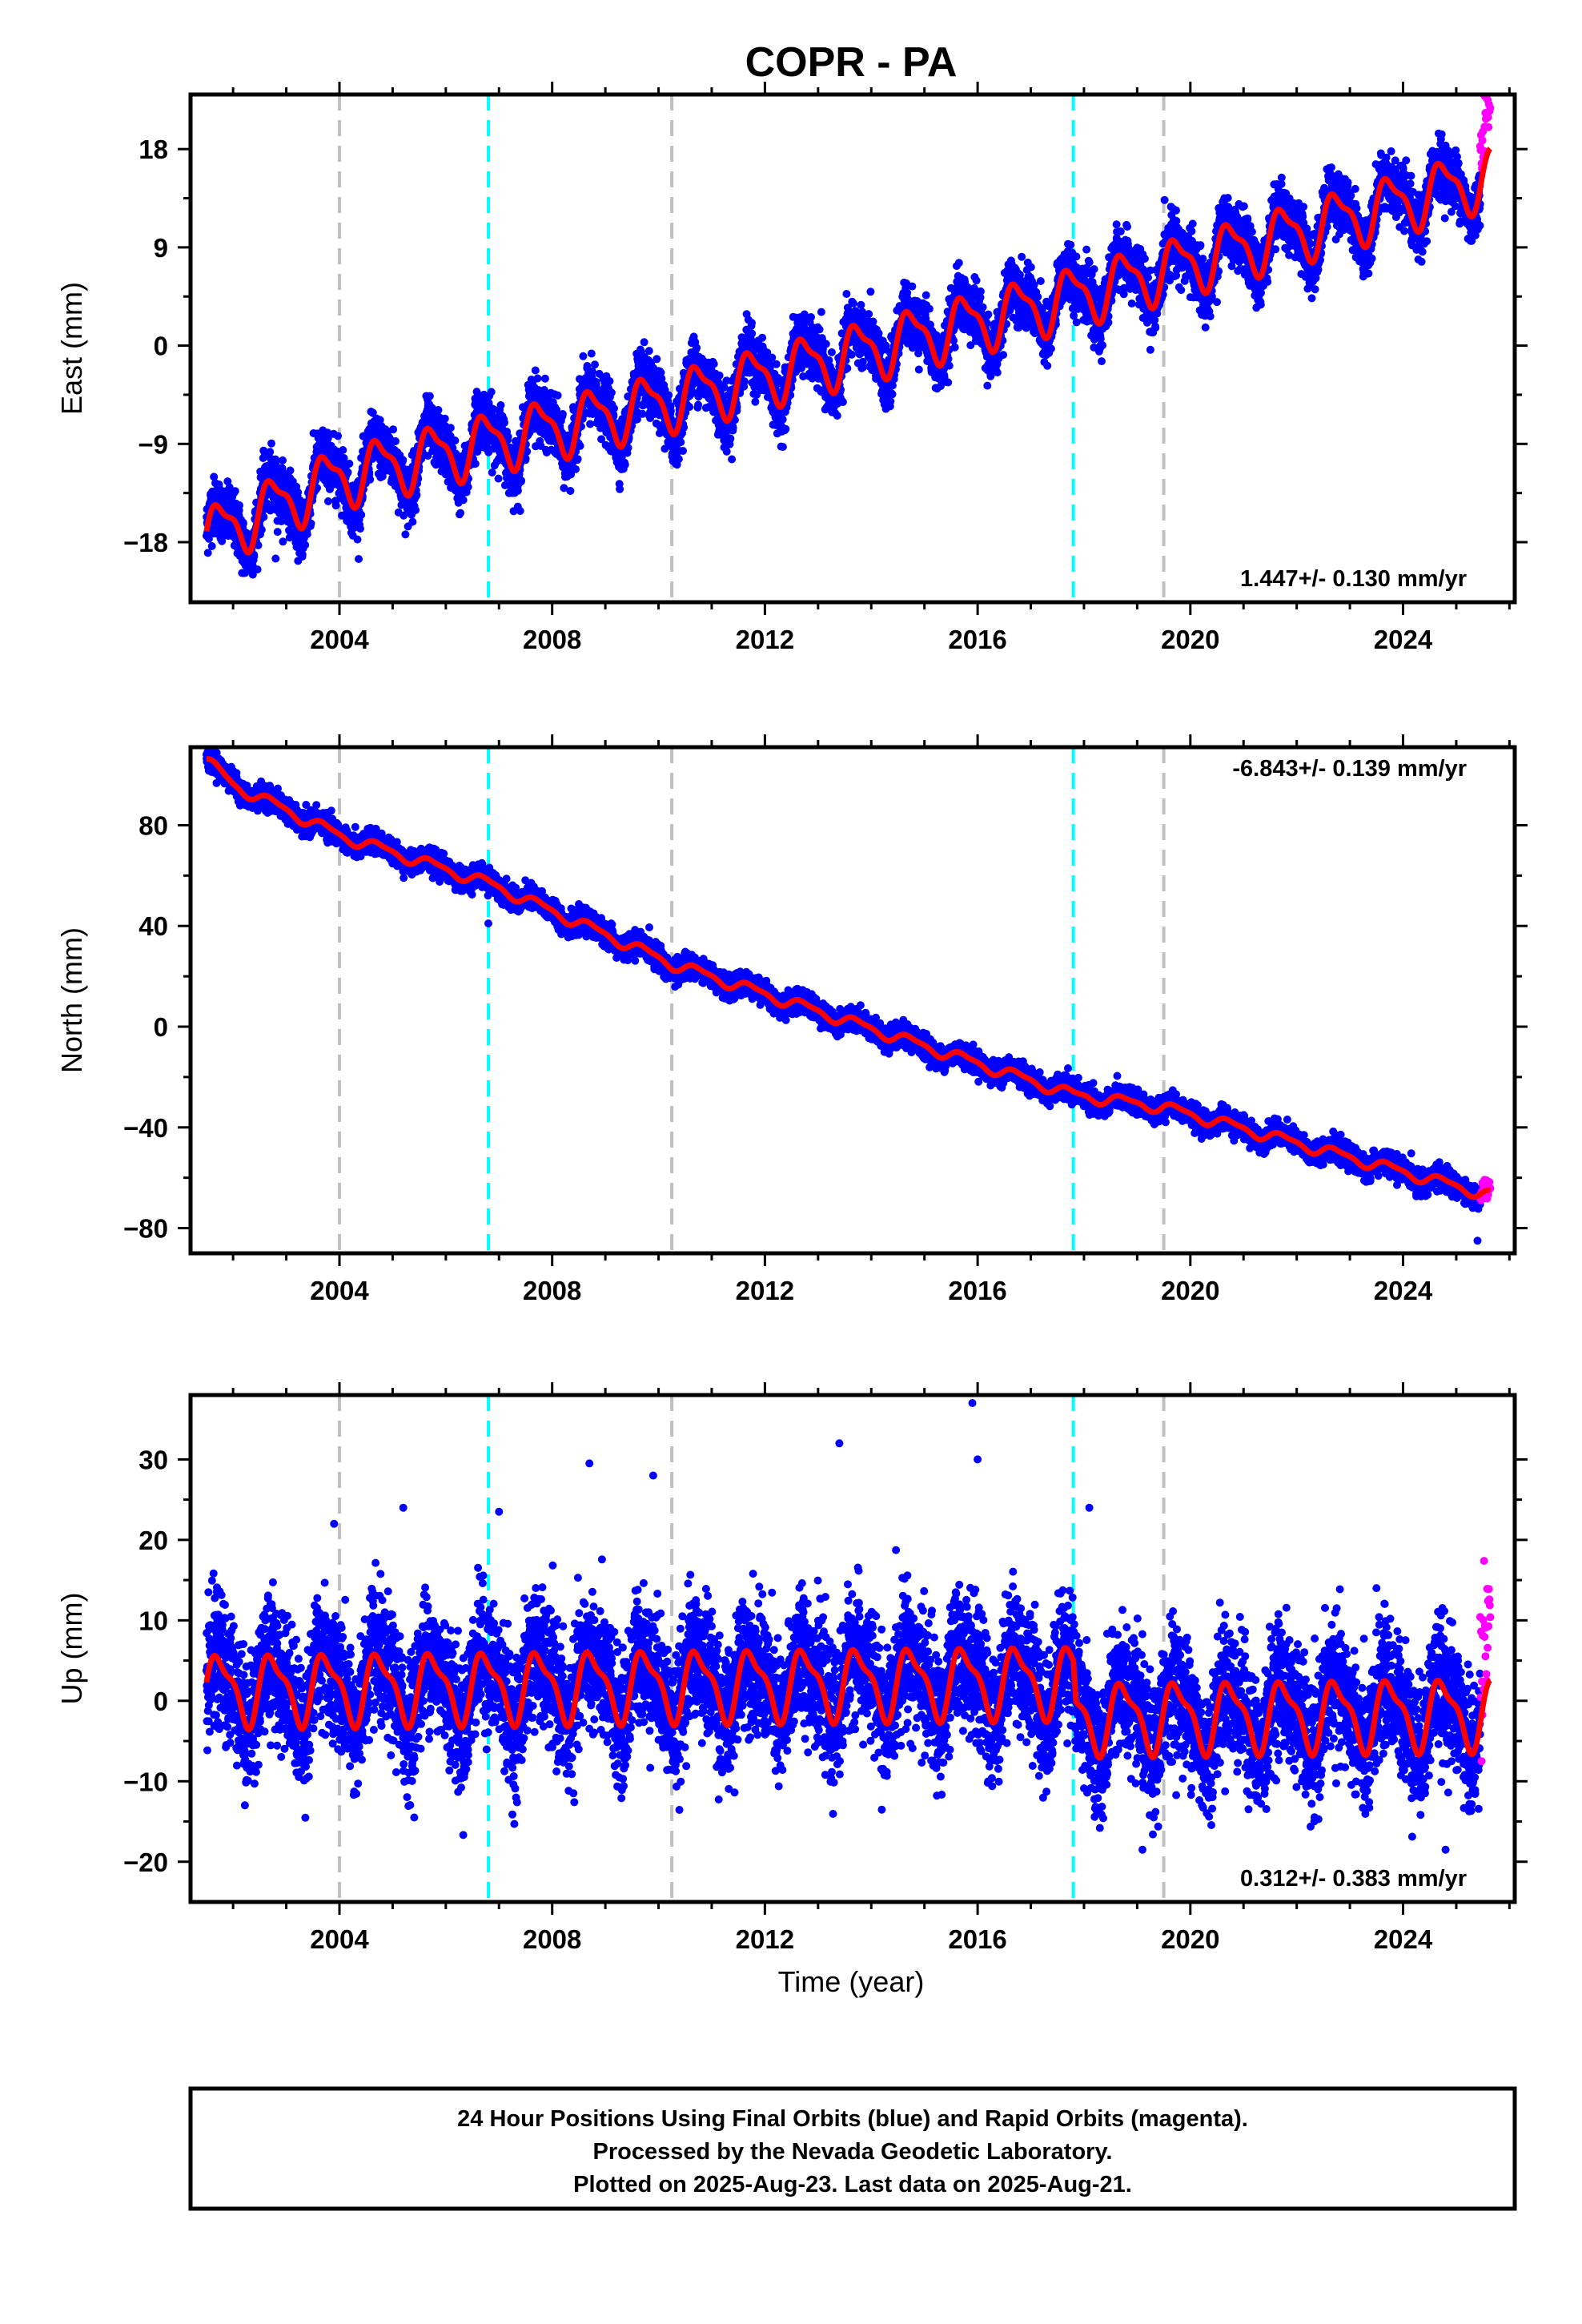  What do you see at coordinates (145, 542) in the screenshot?
I see `east-y-tick-label: −18` at bounding box center [145, 542].